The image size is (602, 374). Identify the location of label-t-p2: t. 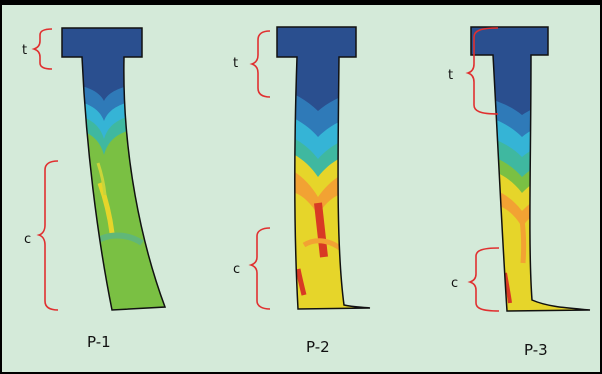
(235, 63).